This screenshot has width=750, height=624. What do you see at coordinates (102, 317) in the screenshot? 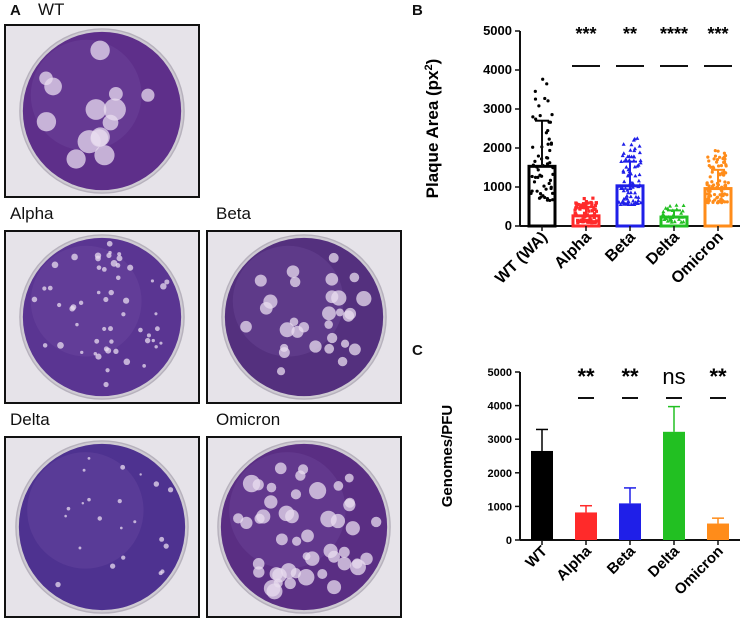
I see `plate-photo-alpha` at bounding box center [102, 317].